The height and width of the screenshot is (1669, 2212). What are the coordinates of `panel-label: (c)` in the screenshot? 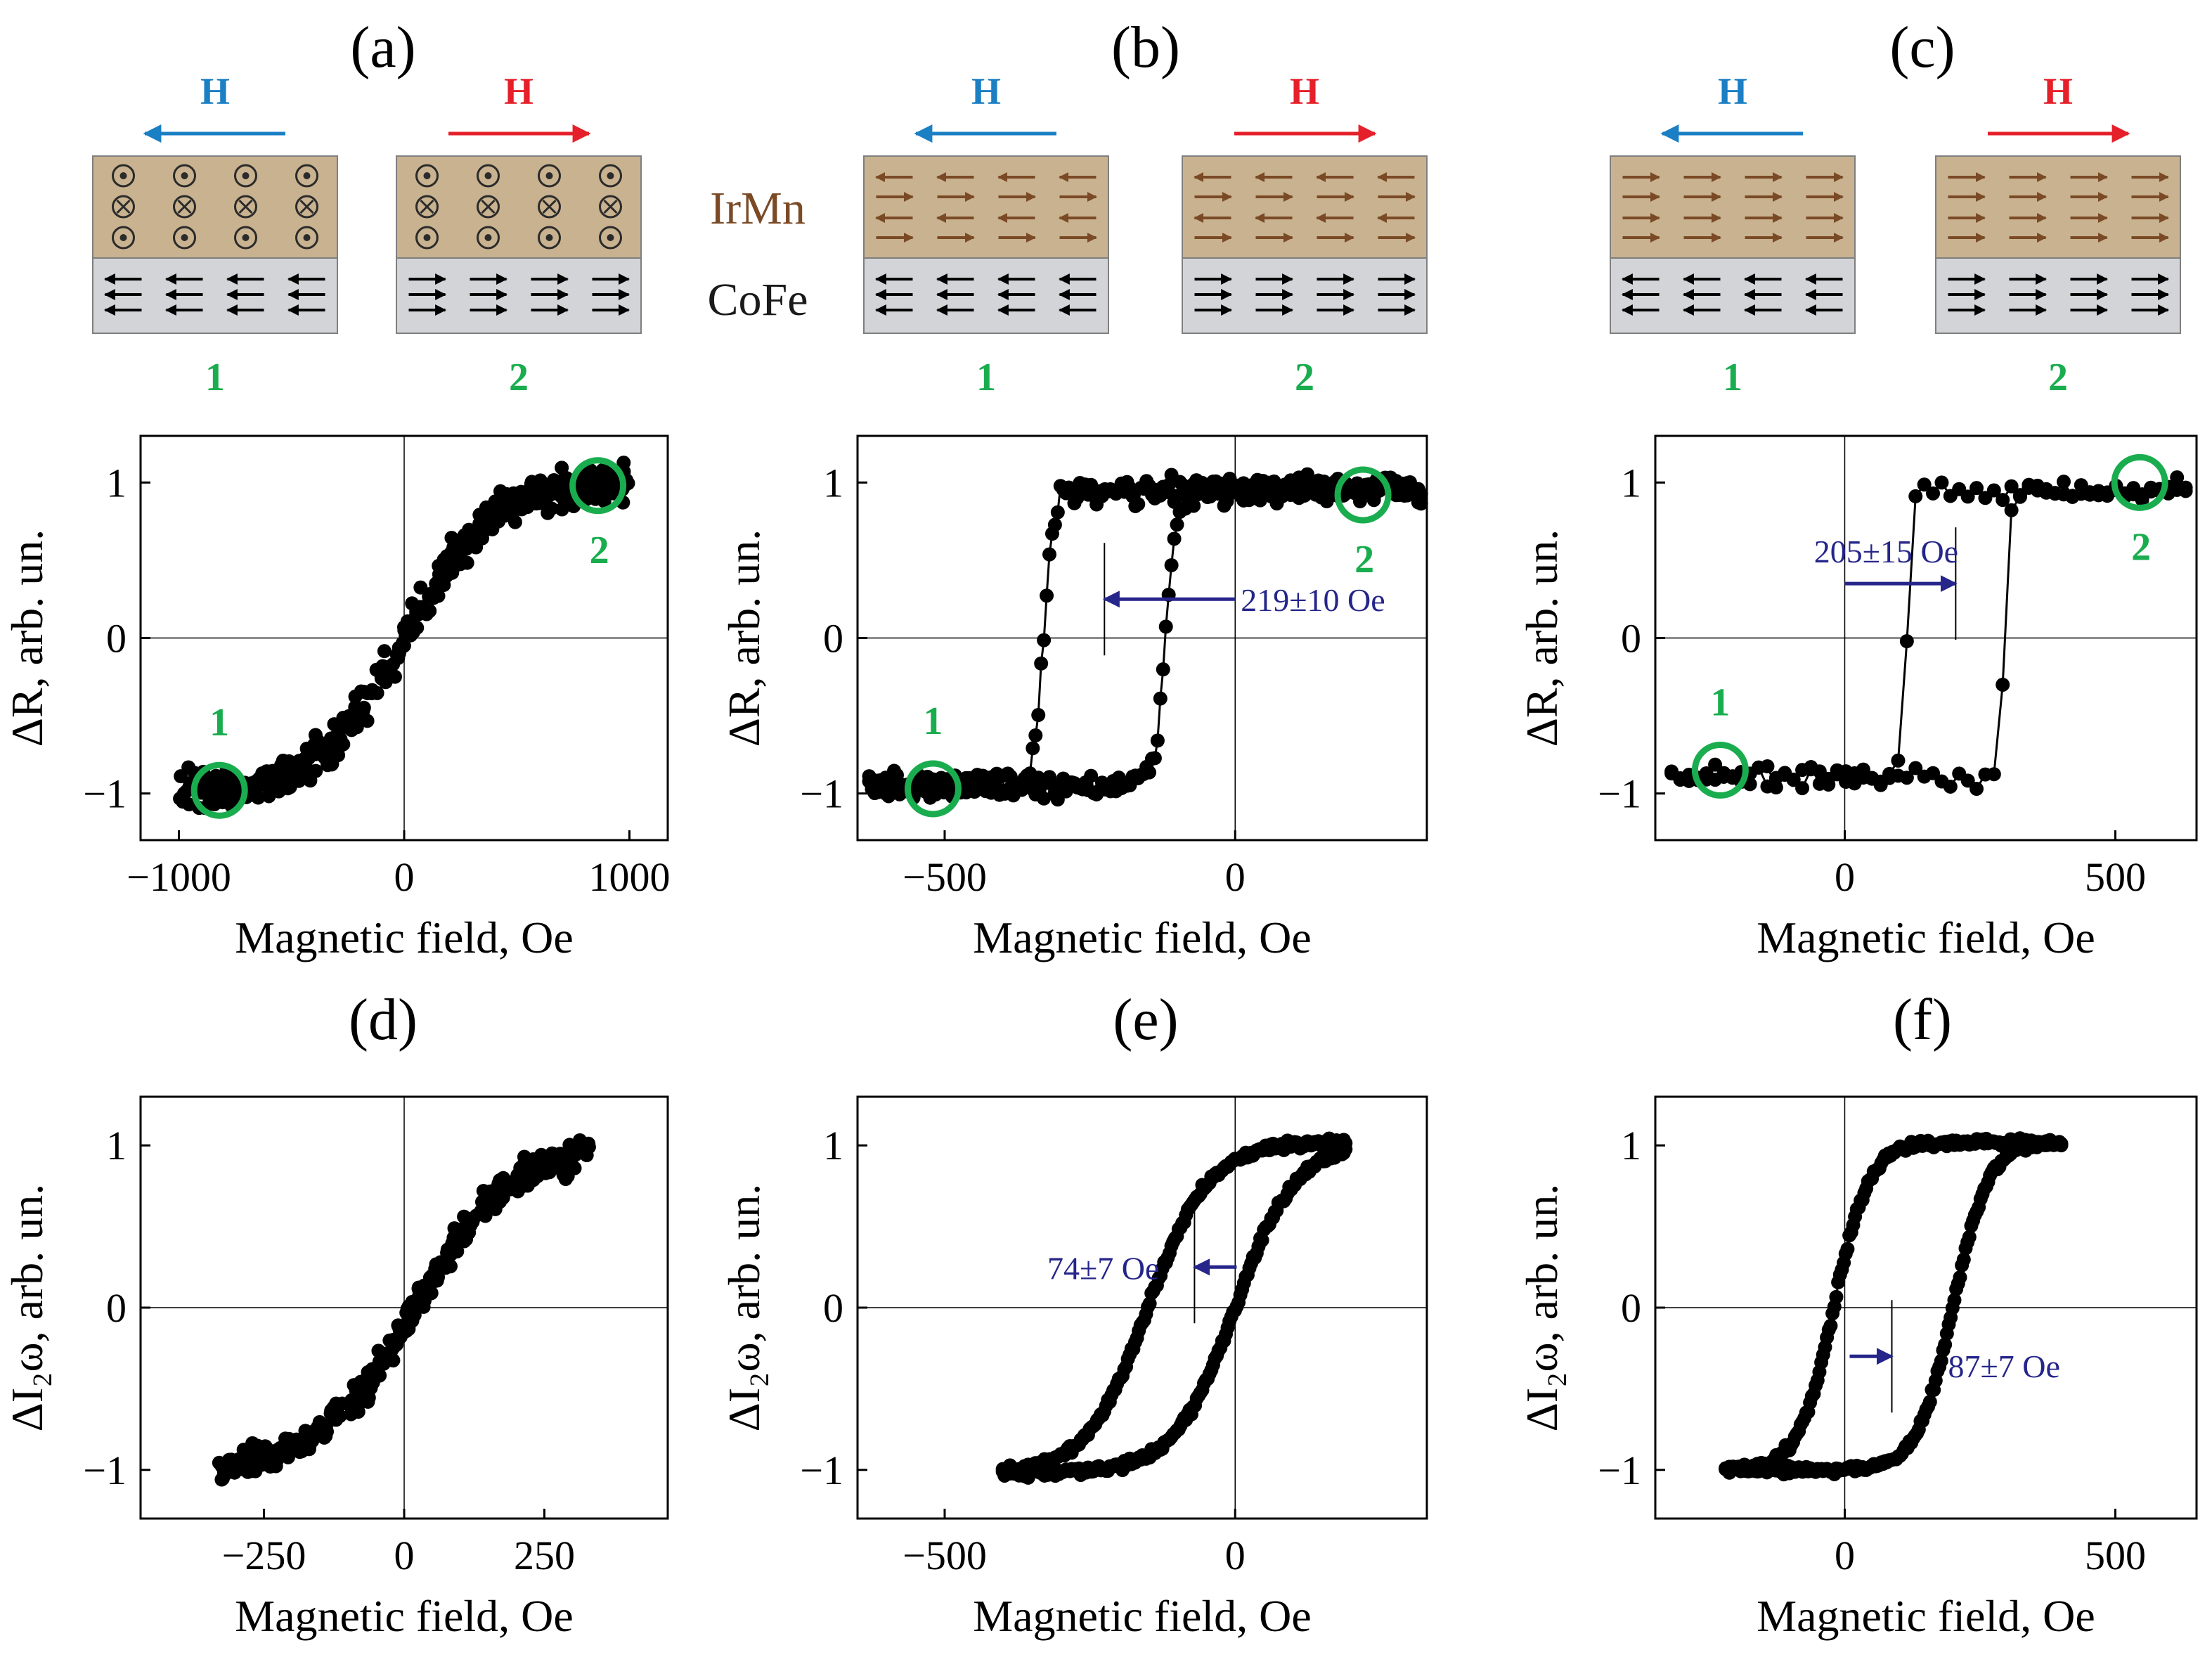 It's located at (1922, 47).